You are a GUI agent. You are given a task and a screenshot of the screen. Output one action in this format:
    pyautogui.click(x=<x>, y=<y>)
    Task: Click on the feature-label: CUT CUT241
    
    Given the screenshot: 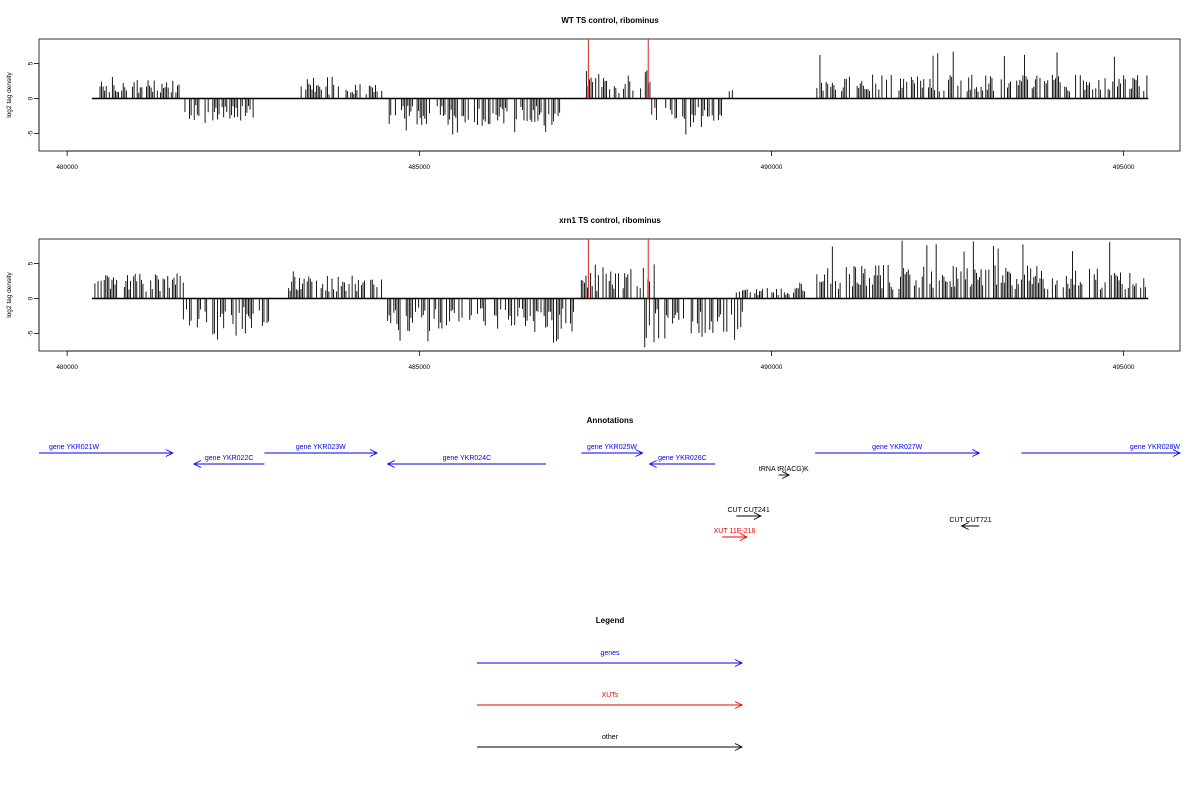 What is the action you would take?
    pyautogui.click(x=748, y=510)
    